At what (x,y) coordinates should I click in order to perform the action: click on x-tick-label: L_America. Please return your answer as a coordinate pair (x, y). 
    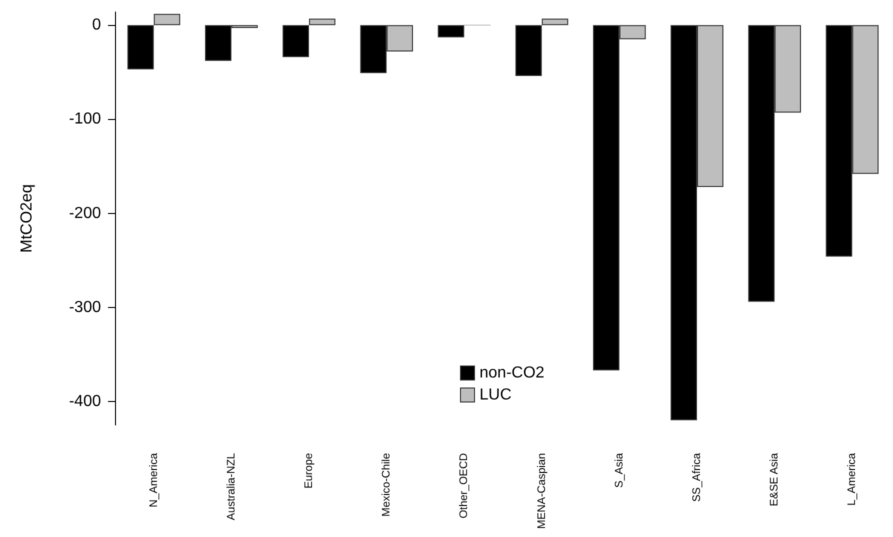
    Looking at the image, I should click on (852, 479).